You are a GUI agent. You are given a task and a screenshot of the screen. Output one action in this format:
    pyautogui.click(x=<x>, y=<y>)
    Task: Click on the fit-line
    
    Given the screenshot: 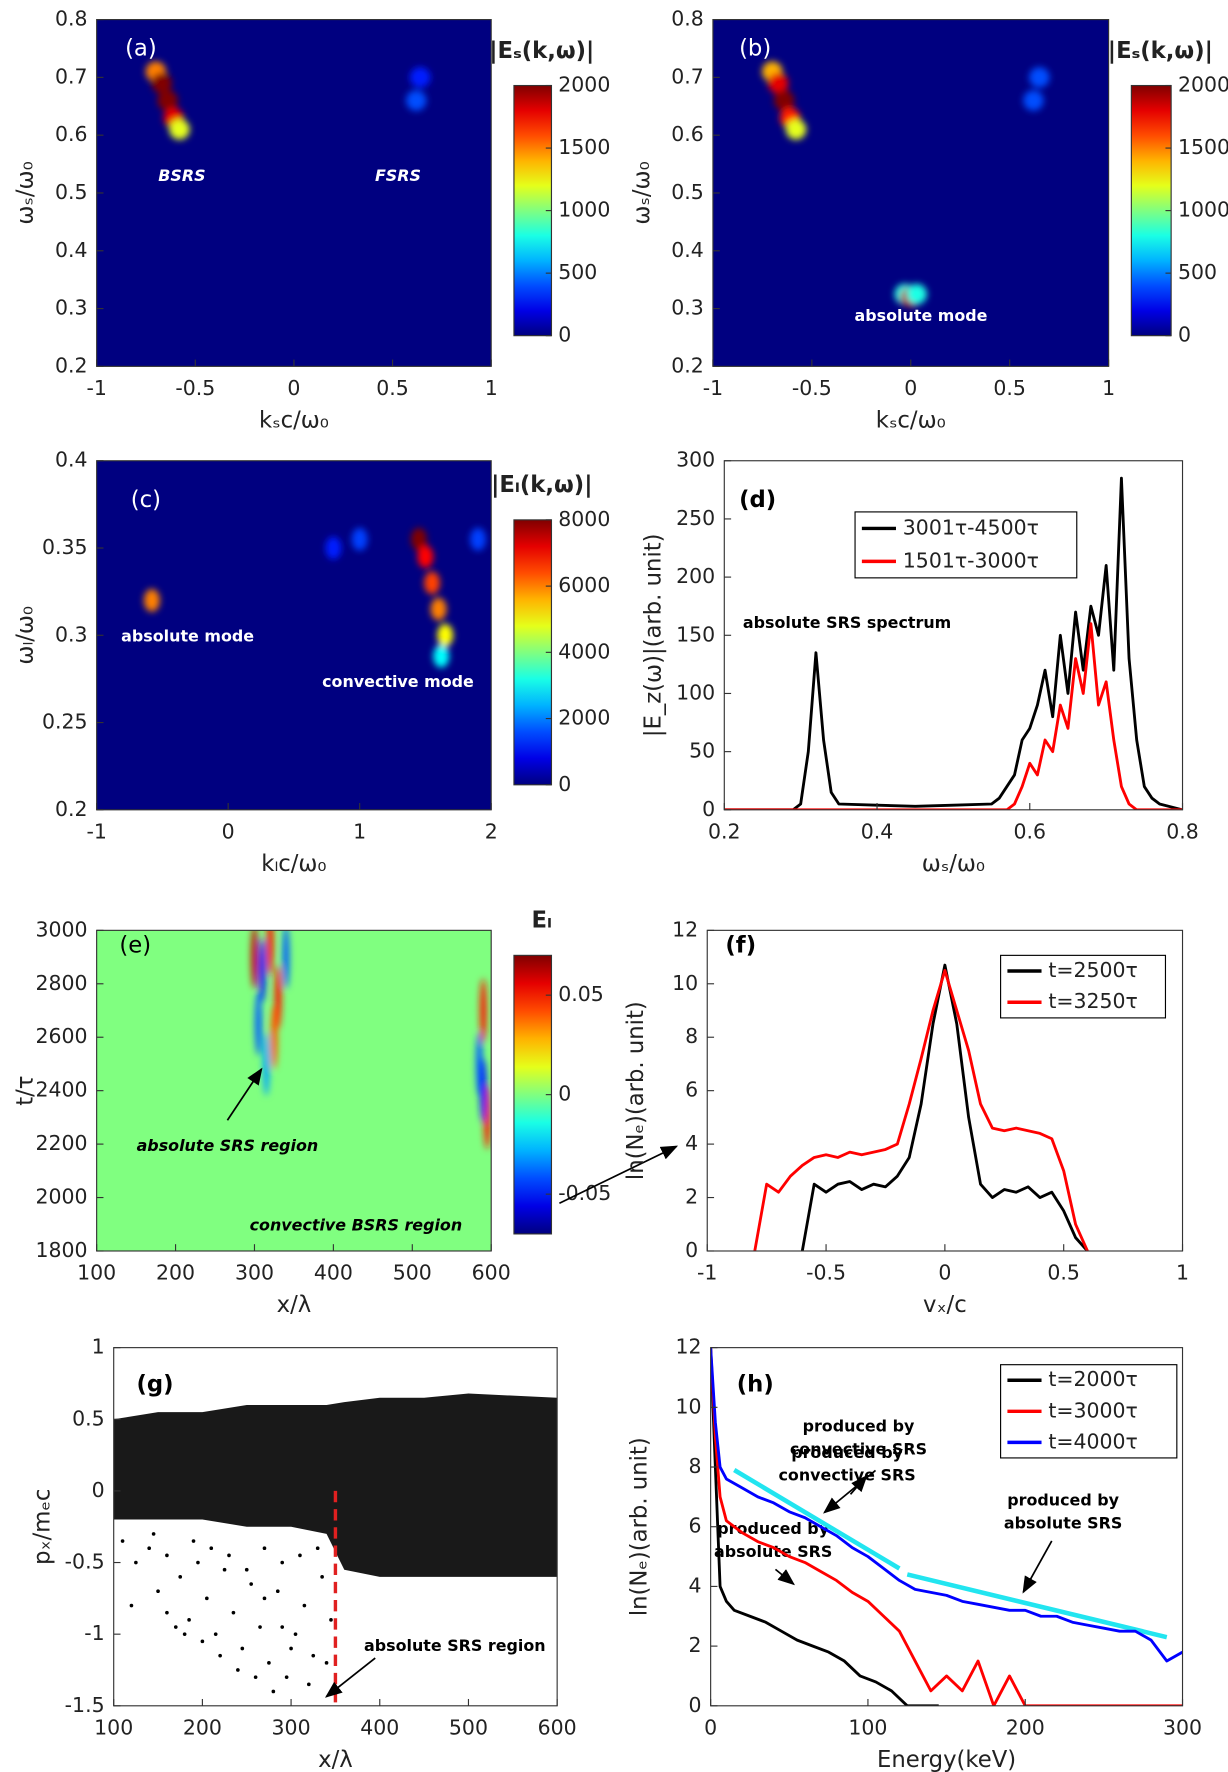 What is the action you would take?
    pyautogui.click(x=817, y=1519)
    